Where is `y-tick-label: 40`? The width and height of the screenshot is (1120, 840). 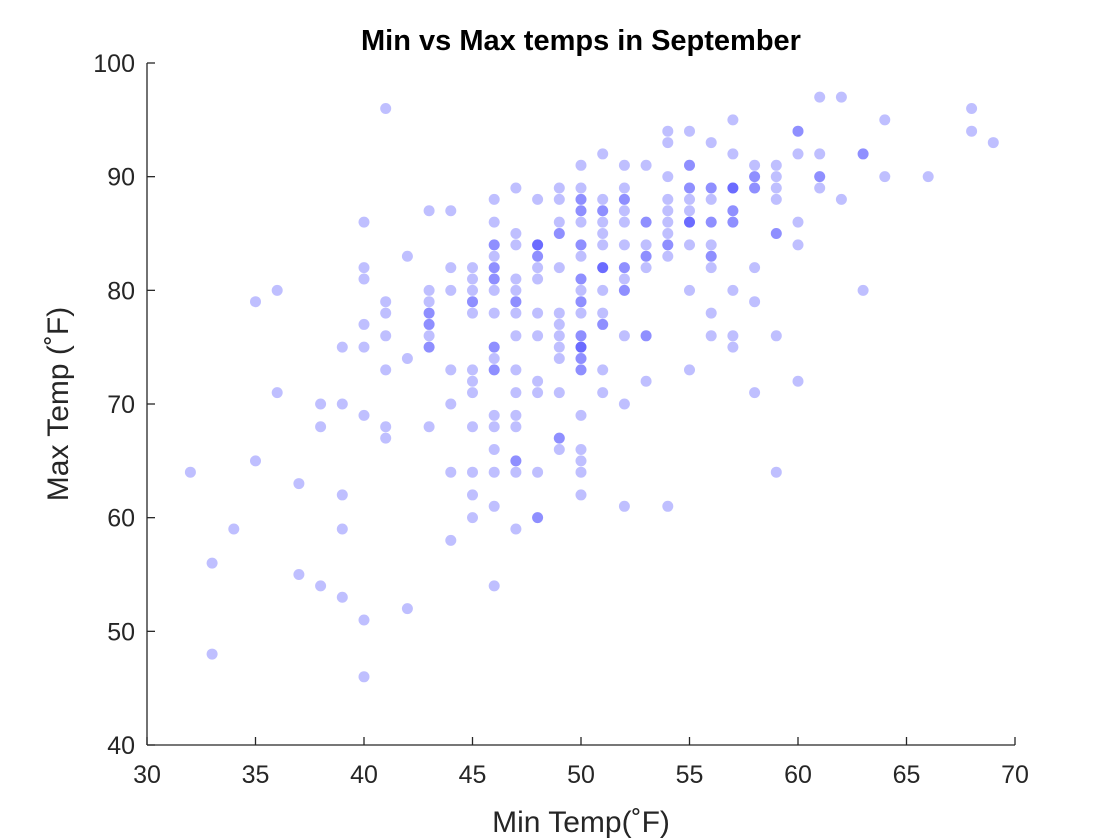 y-tick-label: 40 is located at coordinates (121, 746).